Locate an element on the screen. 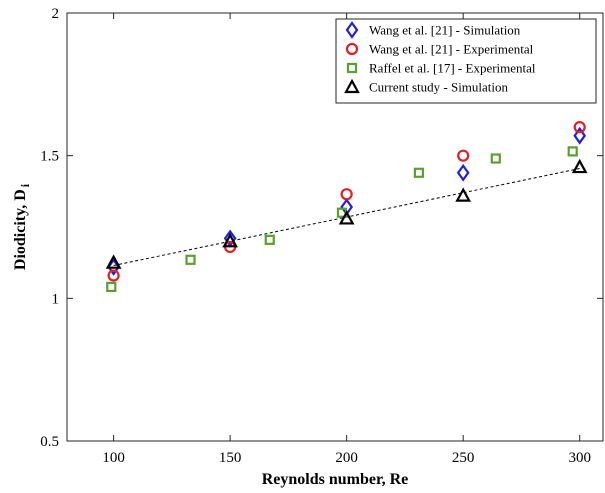 Image resolution: width=605 pixels, height=493 pixels. y-tick-label: 0.5 is located at coordinates (49, 442).